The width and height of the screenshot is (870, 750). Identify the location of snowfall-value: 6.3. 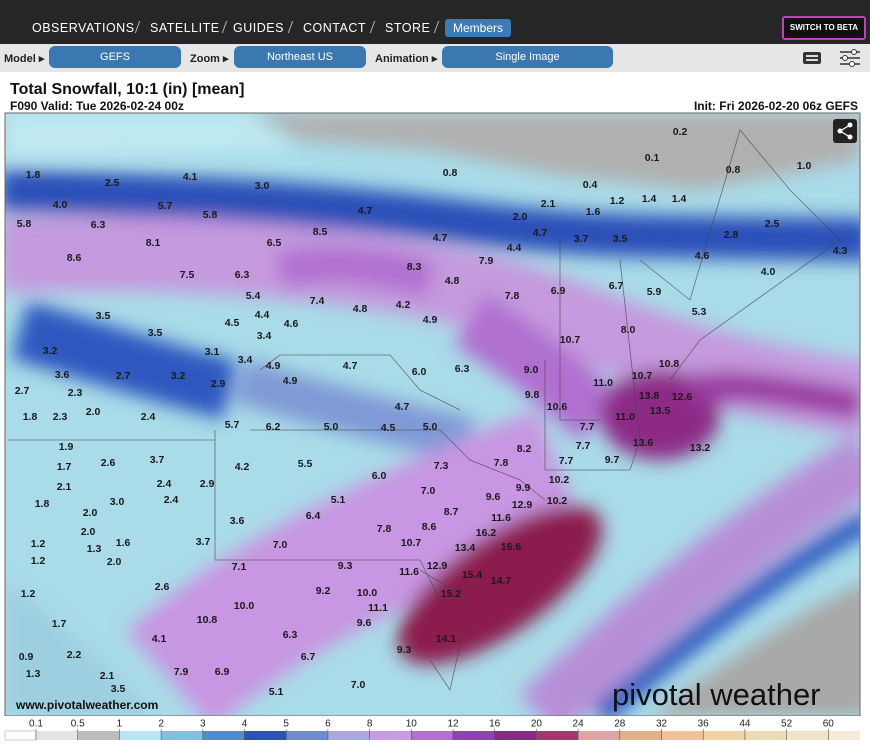
(98, 225).